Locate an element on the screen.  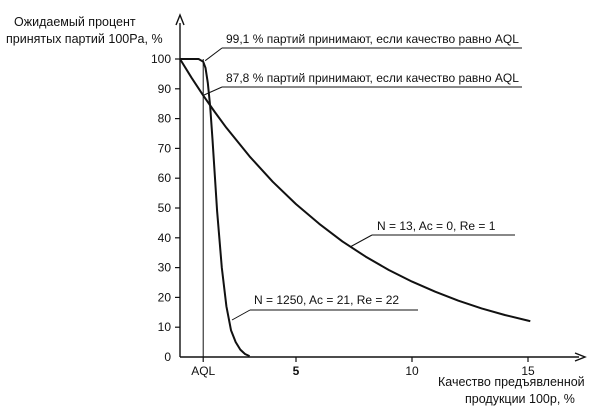
y-axis-arrow is located at coordinates (180, 19).